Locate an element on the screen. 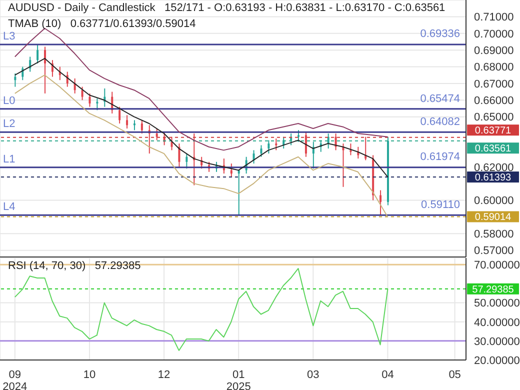 Image resolution: width=520 pixels, height=390 pixels. chart-title: AUDUSD - Daily - Candlestick 152/171 - O:0.63193 - H:0.63831 - L:0.63170 - C:0.63561 is located at coordinates (227, 8).